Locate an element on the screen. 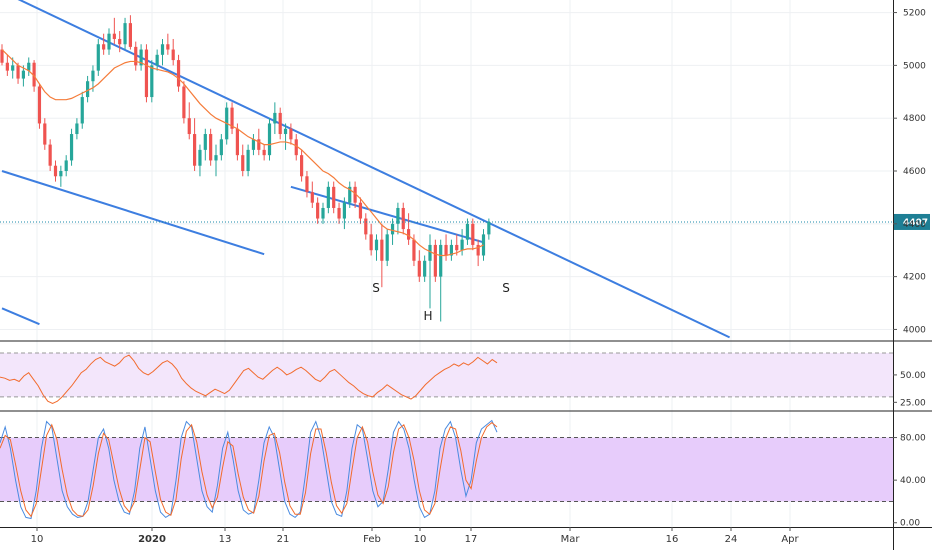 The height and width of the screenshot is (550, 932). stoch-d-line is located at coordinates (249, 470).